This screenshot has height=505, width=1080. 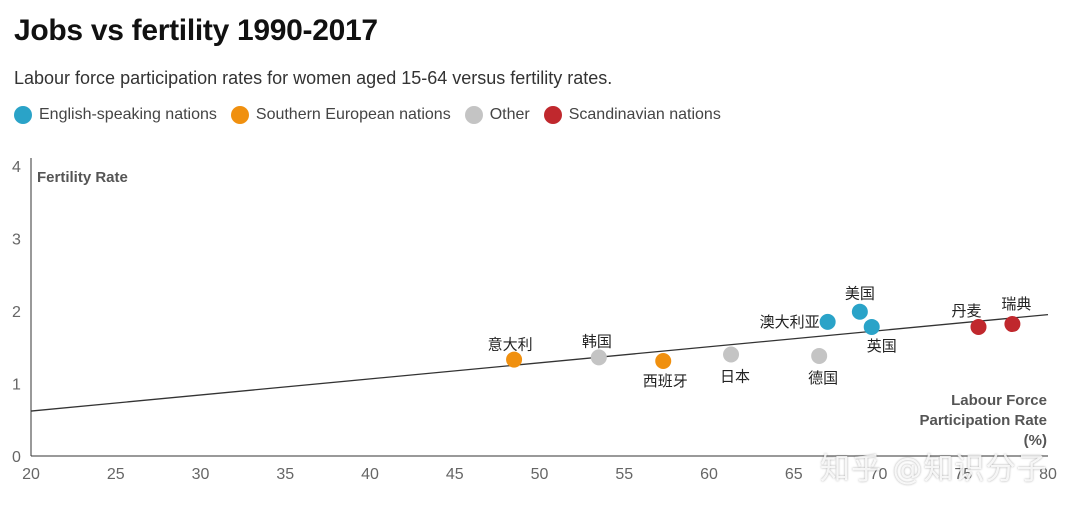 What do you see at coordinates (1035, 440) in the screenshot?
I see `x-axis-label: (%)` at bounding box center [1035, 440].